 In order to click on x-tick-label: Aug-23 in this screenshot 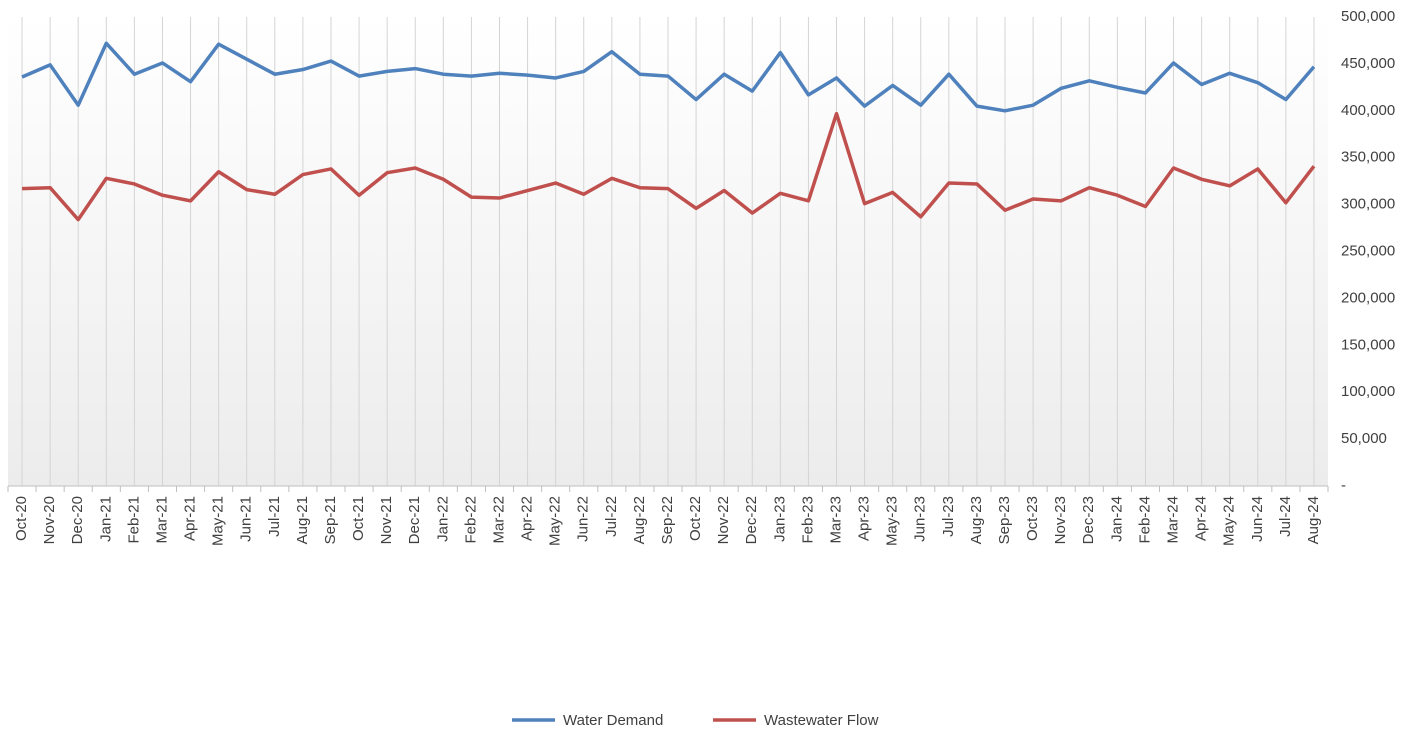, I will do `click(976, 520)`.